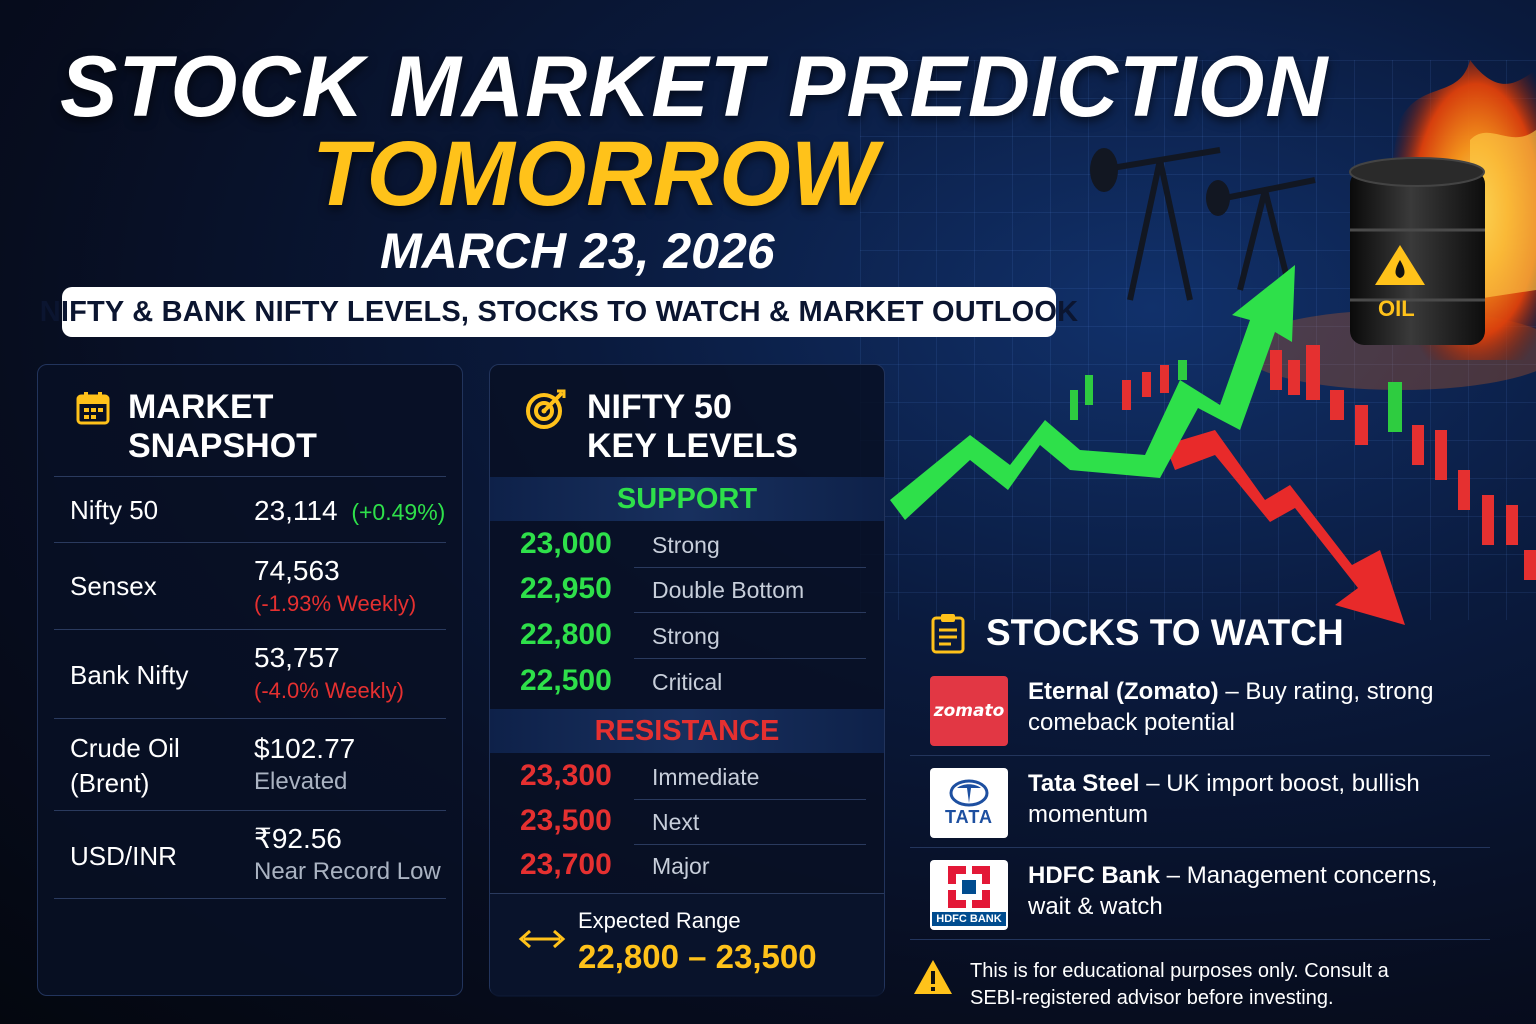 The image size is (1536, 1024). What do you see at coordinates (123, 856) in the screenshot?
I see `snapshot-label: USD/INR` at bounding box center [123, 856].